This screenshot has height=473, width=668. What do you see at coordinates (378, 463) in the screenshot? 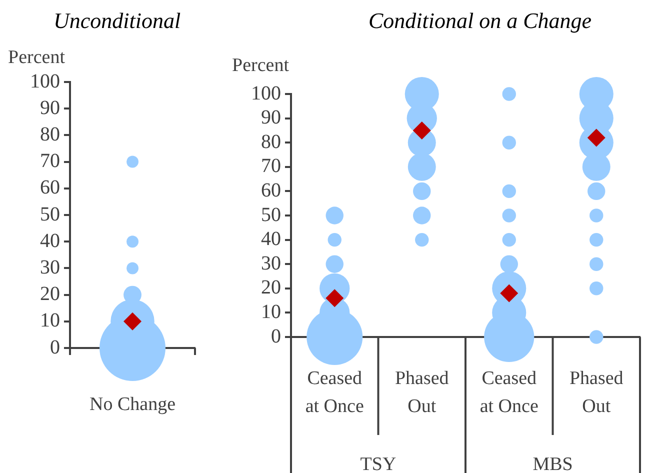
I see `text: TSY` at bounding box center [378, 463].